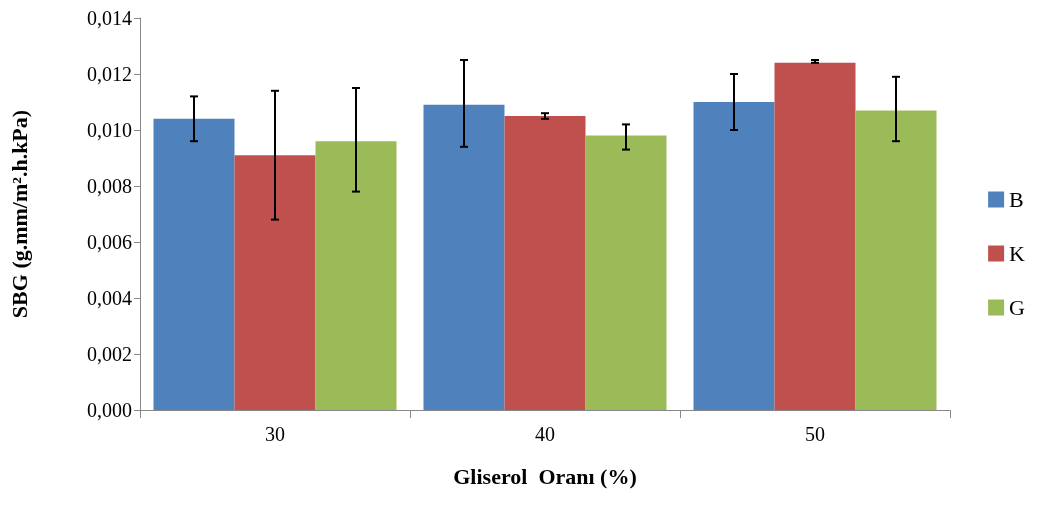  I want to click on x-tick-label: 30, so click(275, 434).